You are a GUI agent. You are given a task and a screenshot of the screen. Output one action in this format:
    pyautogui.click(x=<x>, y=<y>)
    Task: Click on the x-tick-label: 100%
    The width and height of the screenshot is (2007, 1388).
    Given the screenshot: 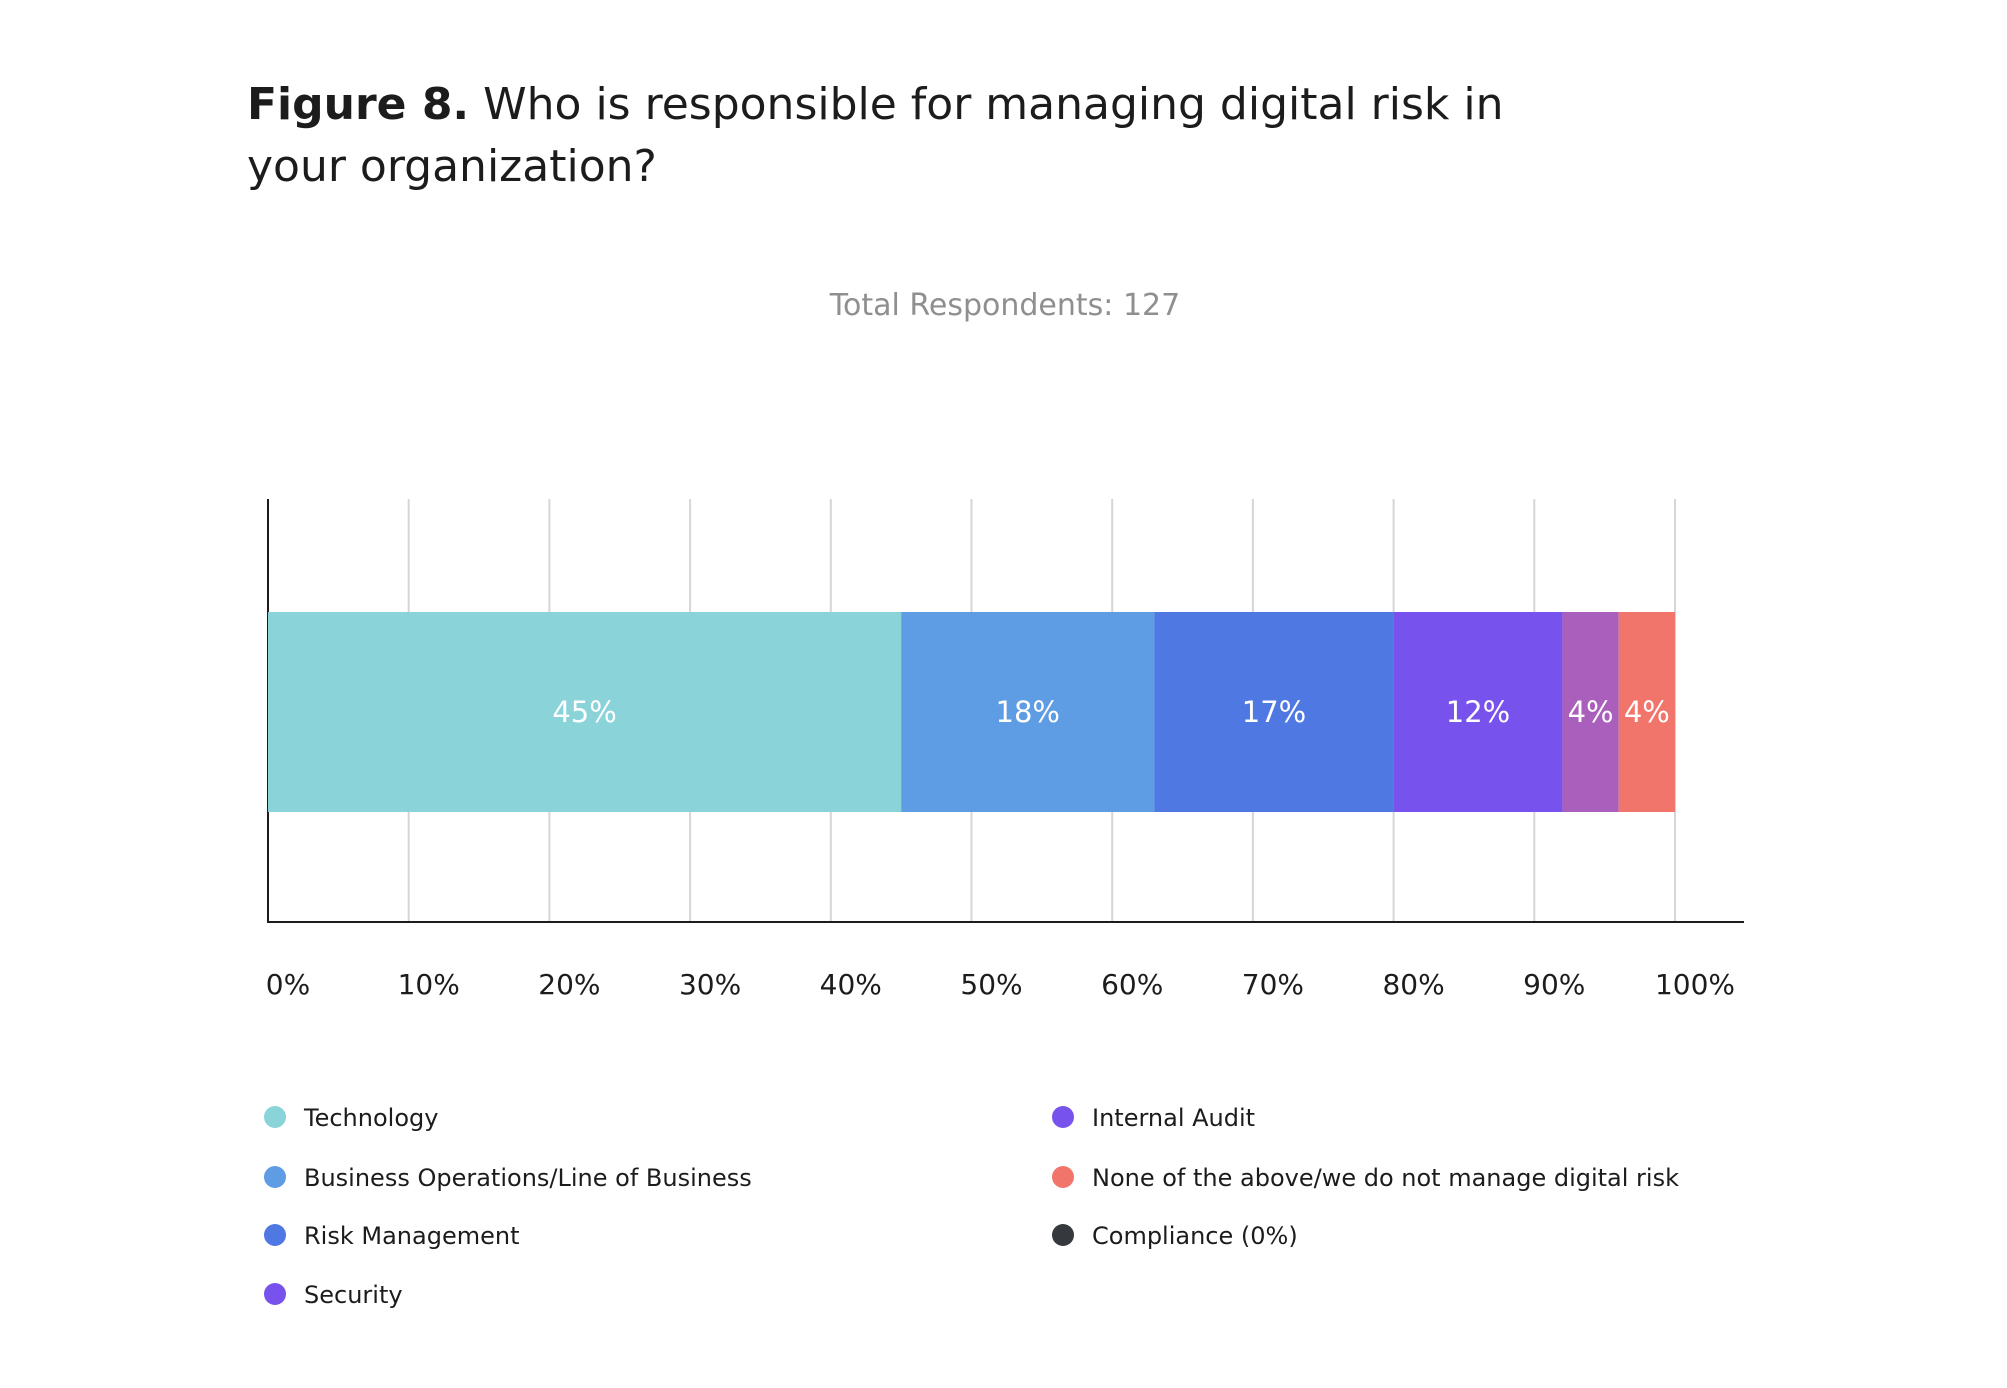 What is the action you would take?
    pyautogui.click(x=1695, y=984)
    